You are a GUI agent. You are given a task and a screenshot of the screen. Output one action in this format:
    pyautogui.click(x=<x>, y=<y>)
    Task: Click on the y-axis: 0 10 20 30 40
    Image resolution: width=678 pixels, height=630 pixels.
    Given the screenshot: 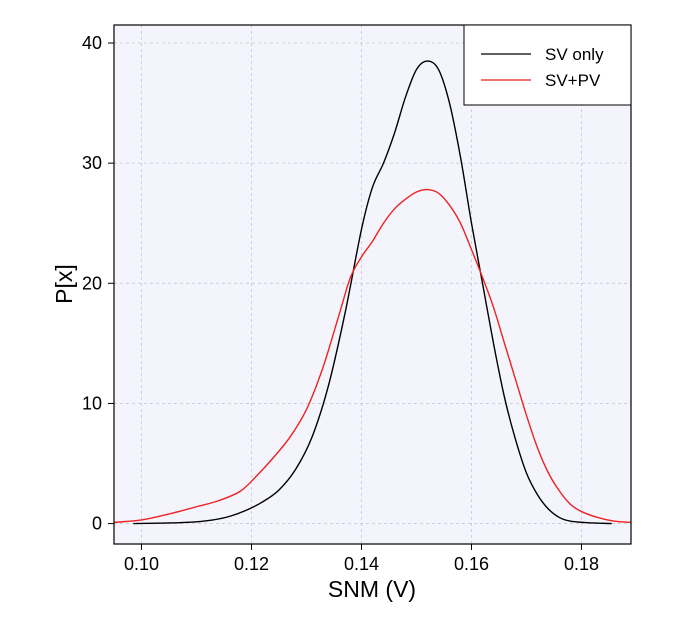 What is the action you would take?
    pyautogui.click(x=98, y=283)
    